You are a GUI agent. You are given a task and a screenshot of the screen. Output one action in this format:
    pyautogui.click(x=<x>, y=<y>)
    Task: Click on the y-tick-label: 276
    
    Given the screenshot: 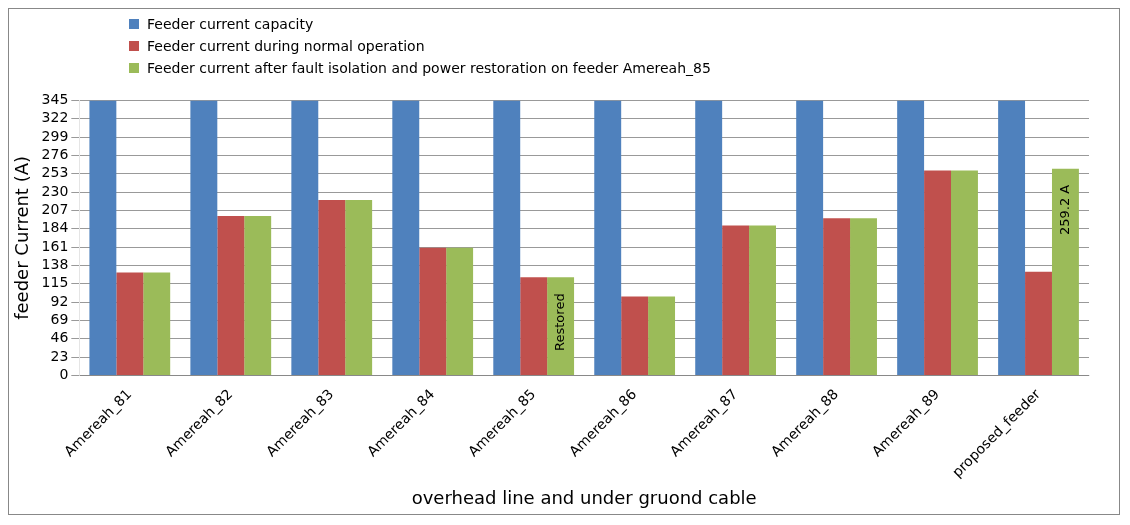 What is the action you would take?
    pyautogui.click(x=55, y=154)
    